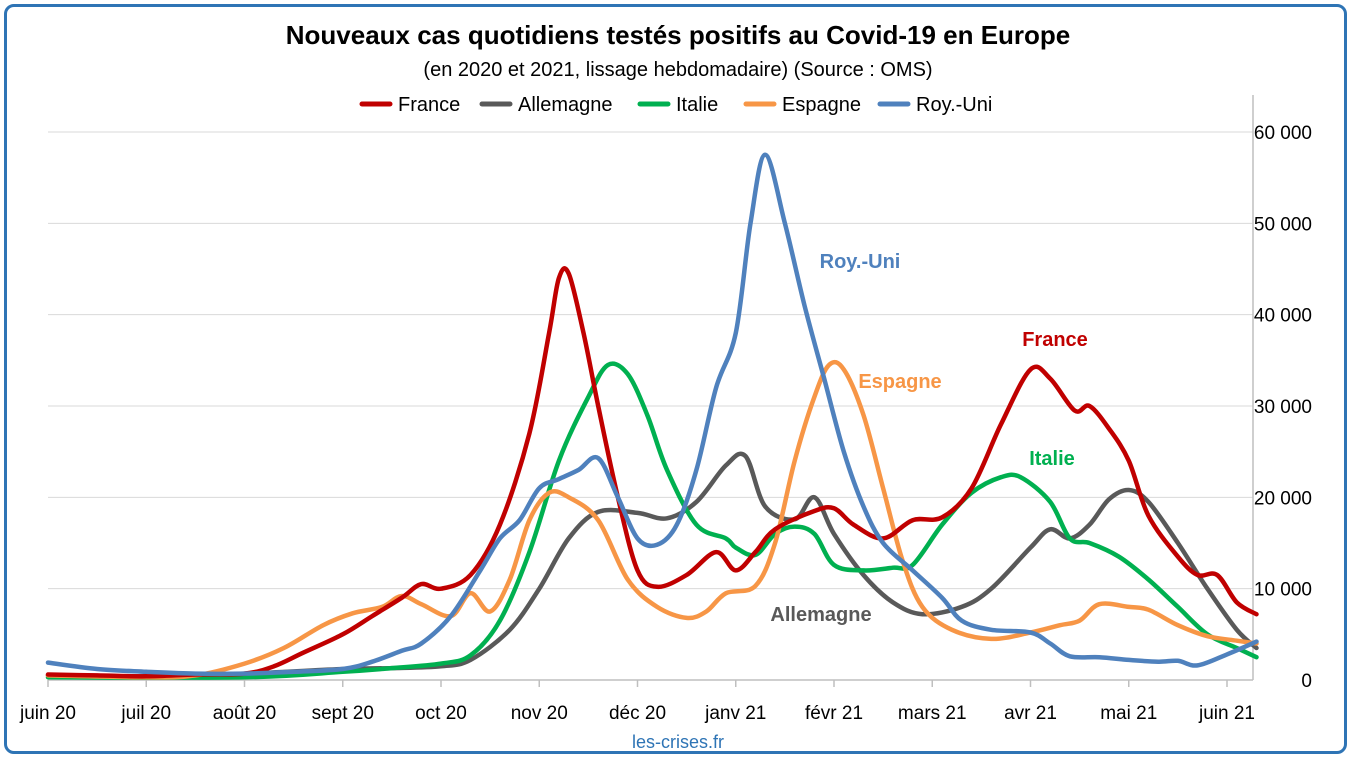 This screenshot has width=1357, height=764. What do you see at coordinates (954, 105) in the screenshot?
I see `legend-label: Roy.-Uni` at bounding box center [954, 105].